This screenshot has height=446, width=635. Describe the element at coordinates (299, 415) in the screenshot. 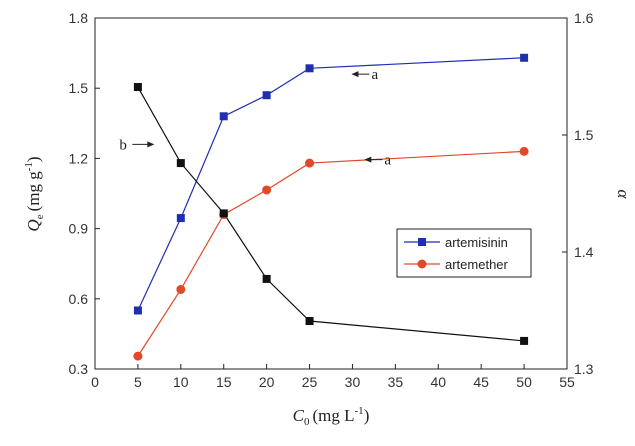

I see `x-axis-var: C` at that location.